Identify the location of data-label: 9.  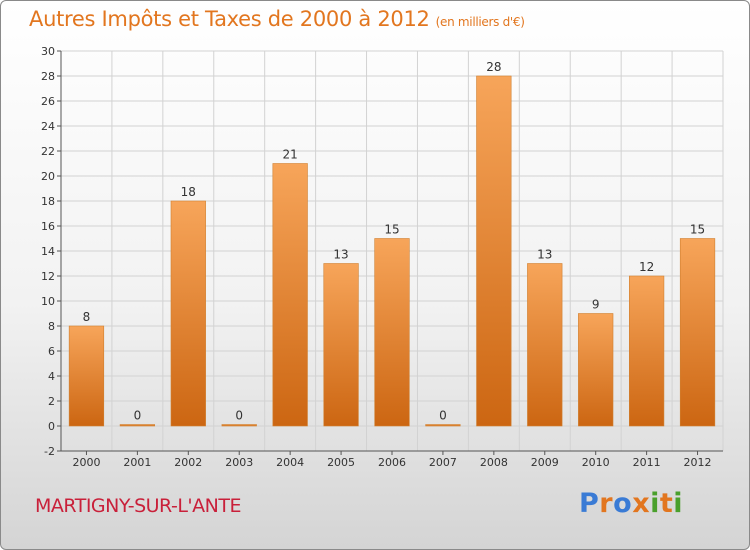
(596, 305).